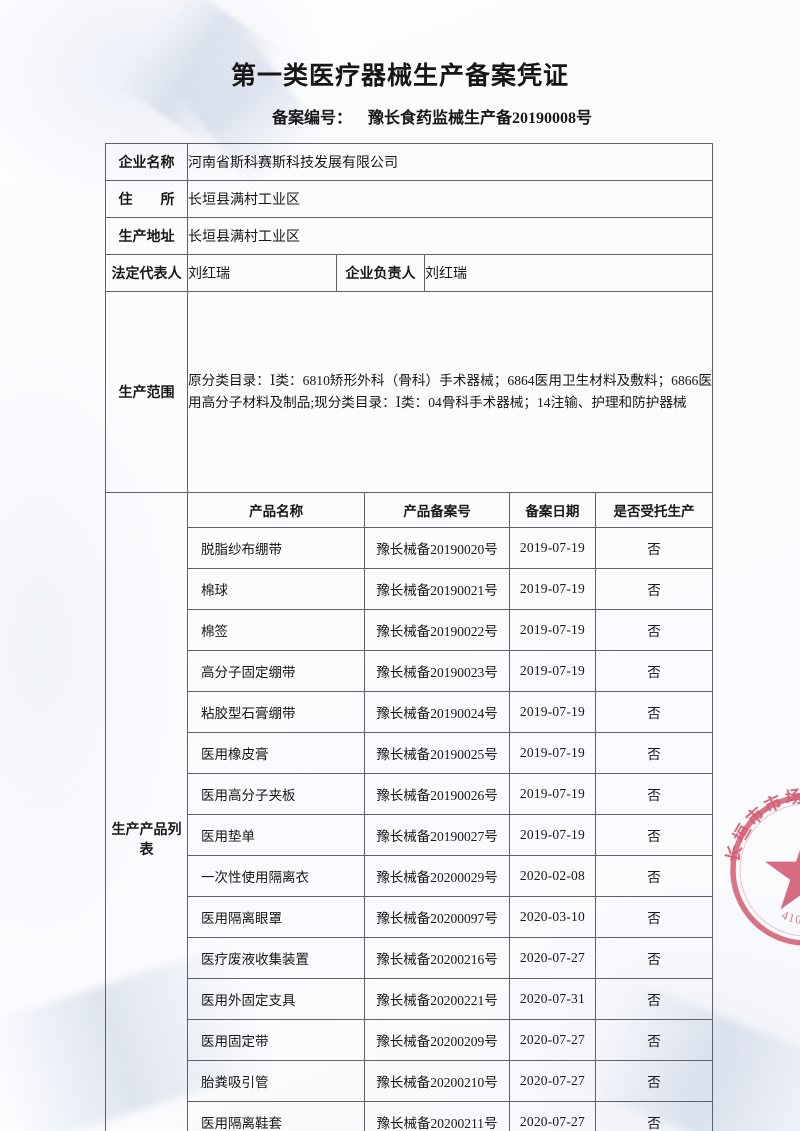 Image resolution: width=800 pixels, height=1131 pixels. I want to click on table-row: 一次性使用隔离衣 豫长械备20200029号 2020-02-08 否, so click(450, 876).